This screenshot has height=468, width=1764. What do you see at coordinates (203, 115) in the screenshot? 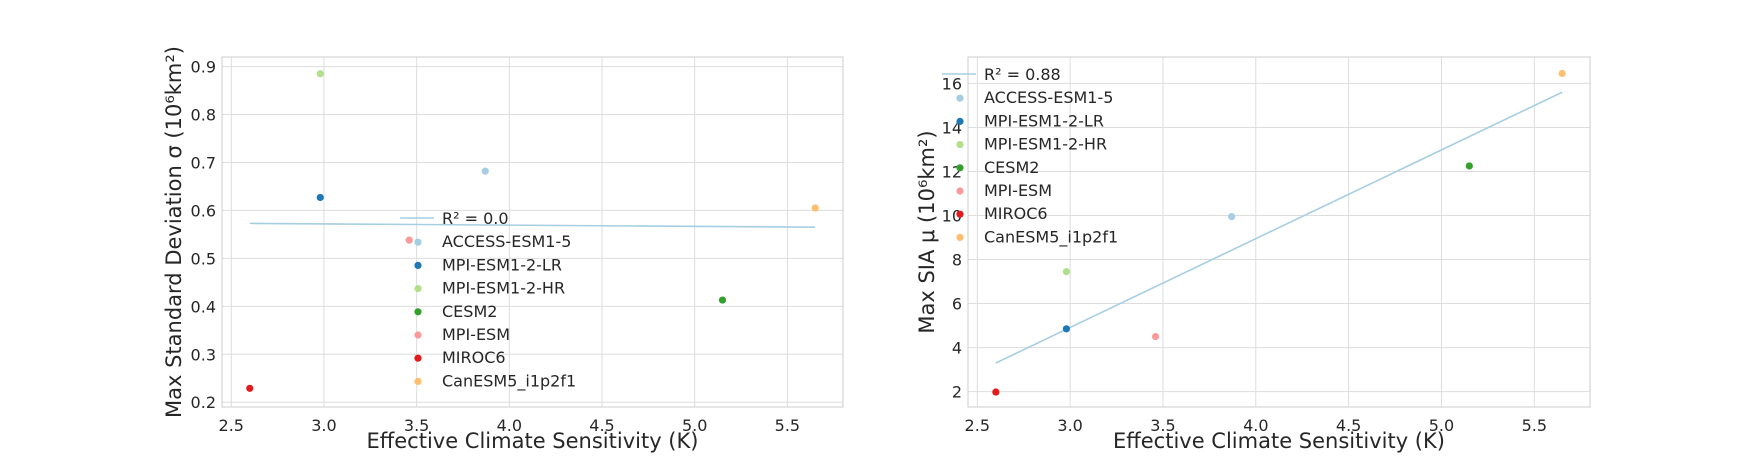
I see `y-tick-label: 0.8` at bounding box center [203, 115].